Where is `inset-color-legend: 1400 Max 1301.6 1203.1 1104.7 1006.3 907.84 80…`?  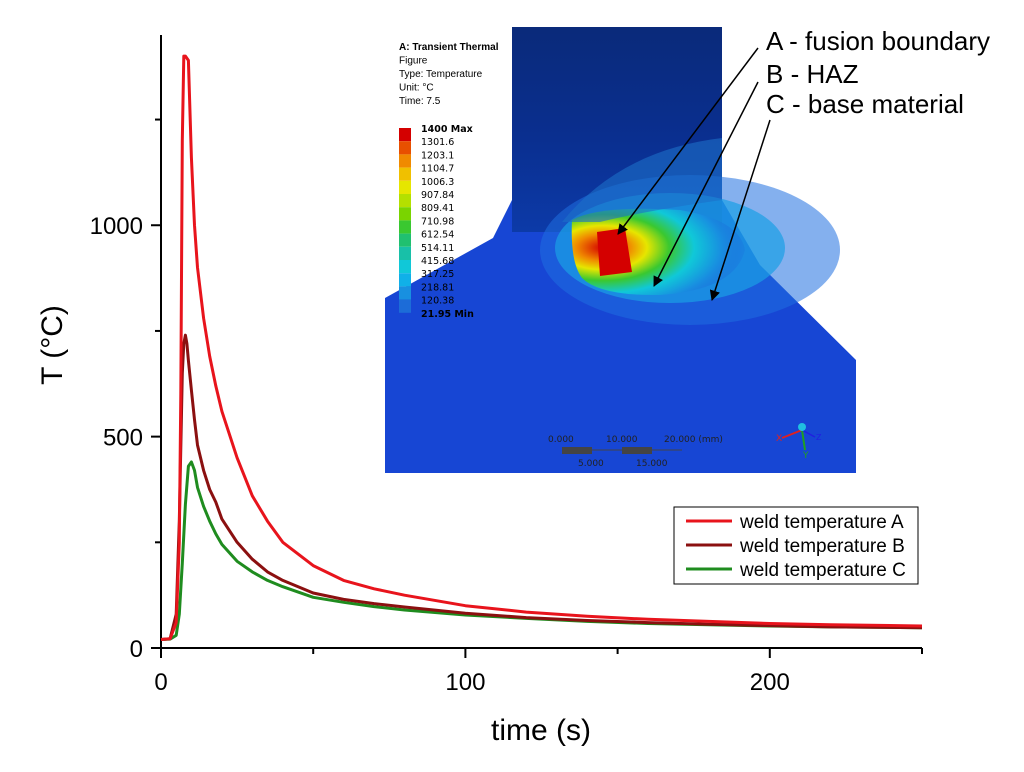
inset-color-legend: 1400 Max 1301.6 1203.1 1104.7 1006.3 907.84 80… is located at coordinates (436, 222).